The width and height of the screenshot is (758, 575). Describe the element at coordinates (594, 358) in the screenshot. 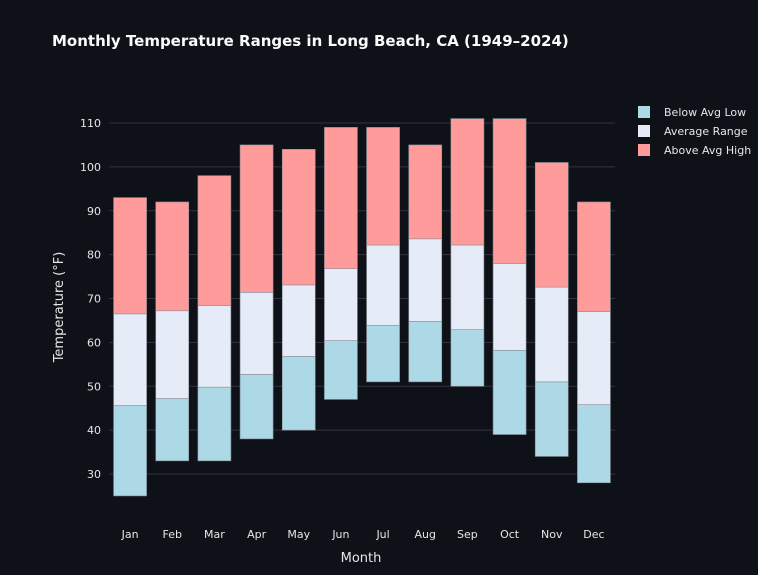

I see `bar-average-range-dec` at that location.